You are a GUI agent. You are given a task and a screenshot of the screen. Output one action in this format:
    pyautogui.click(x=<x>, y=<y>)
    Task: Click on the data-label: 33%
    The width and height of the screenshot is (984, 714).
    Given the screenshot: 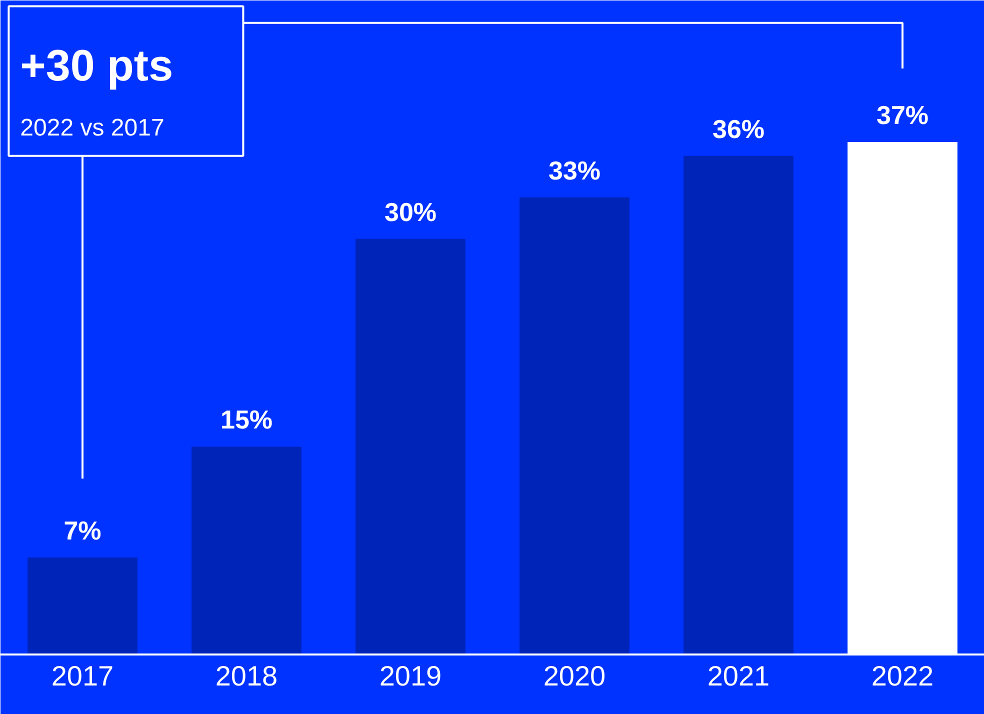 What is the action you would take?
    pyautogui.click(x=574, y=170)
    